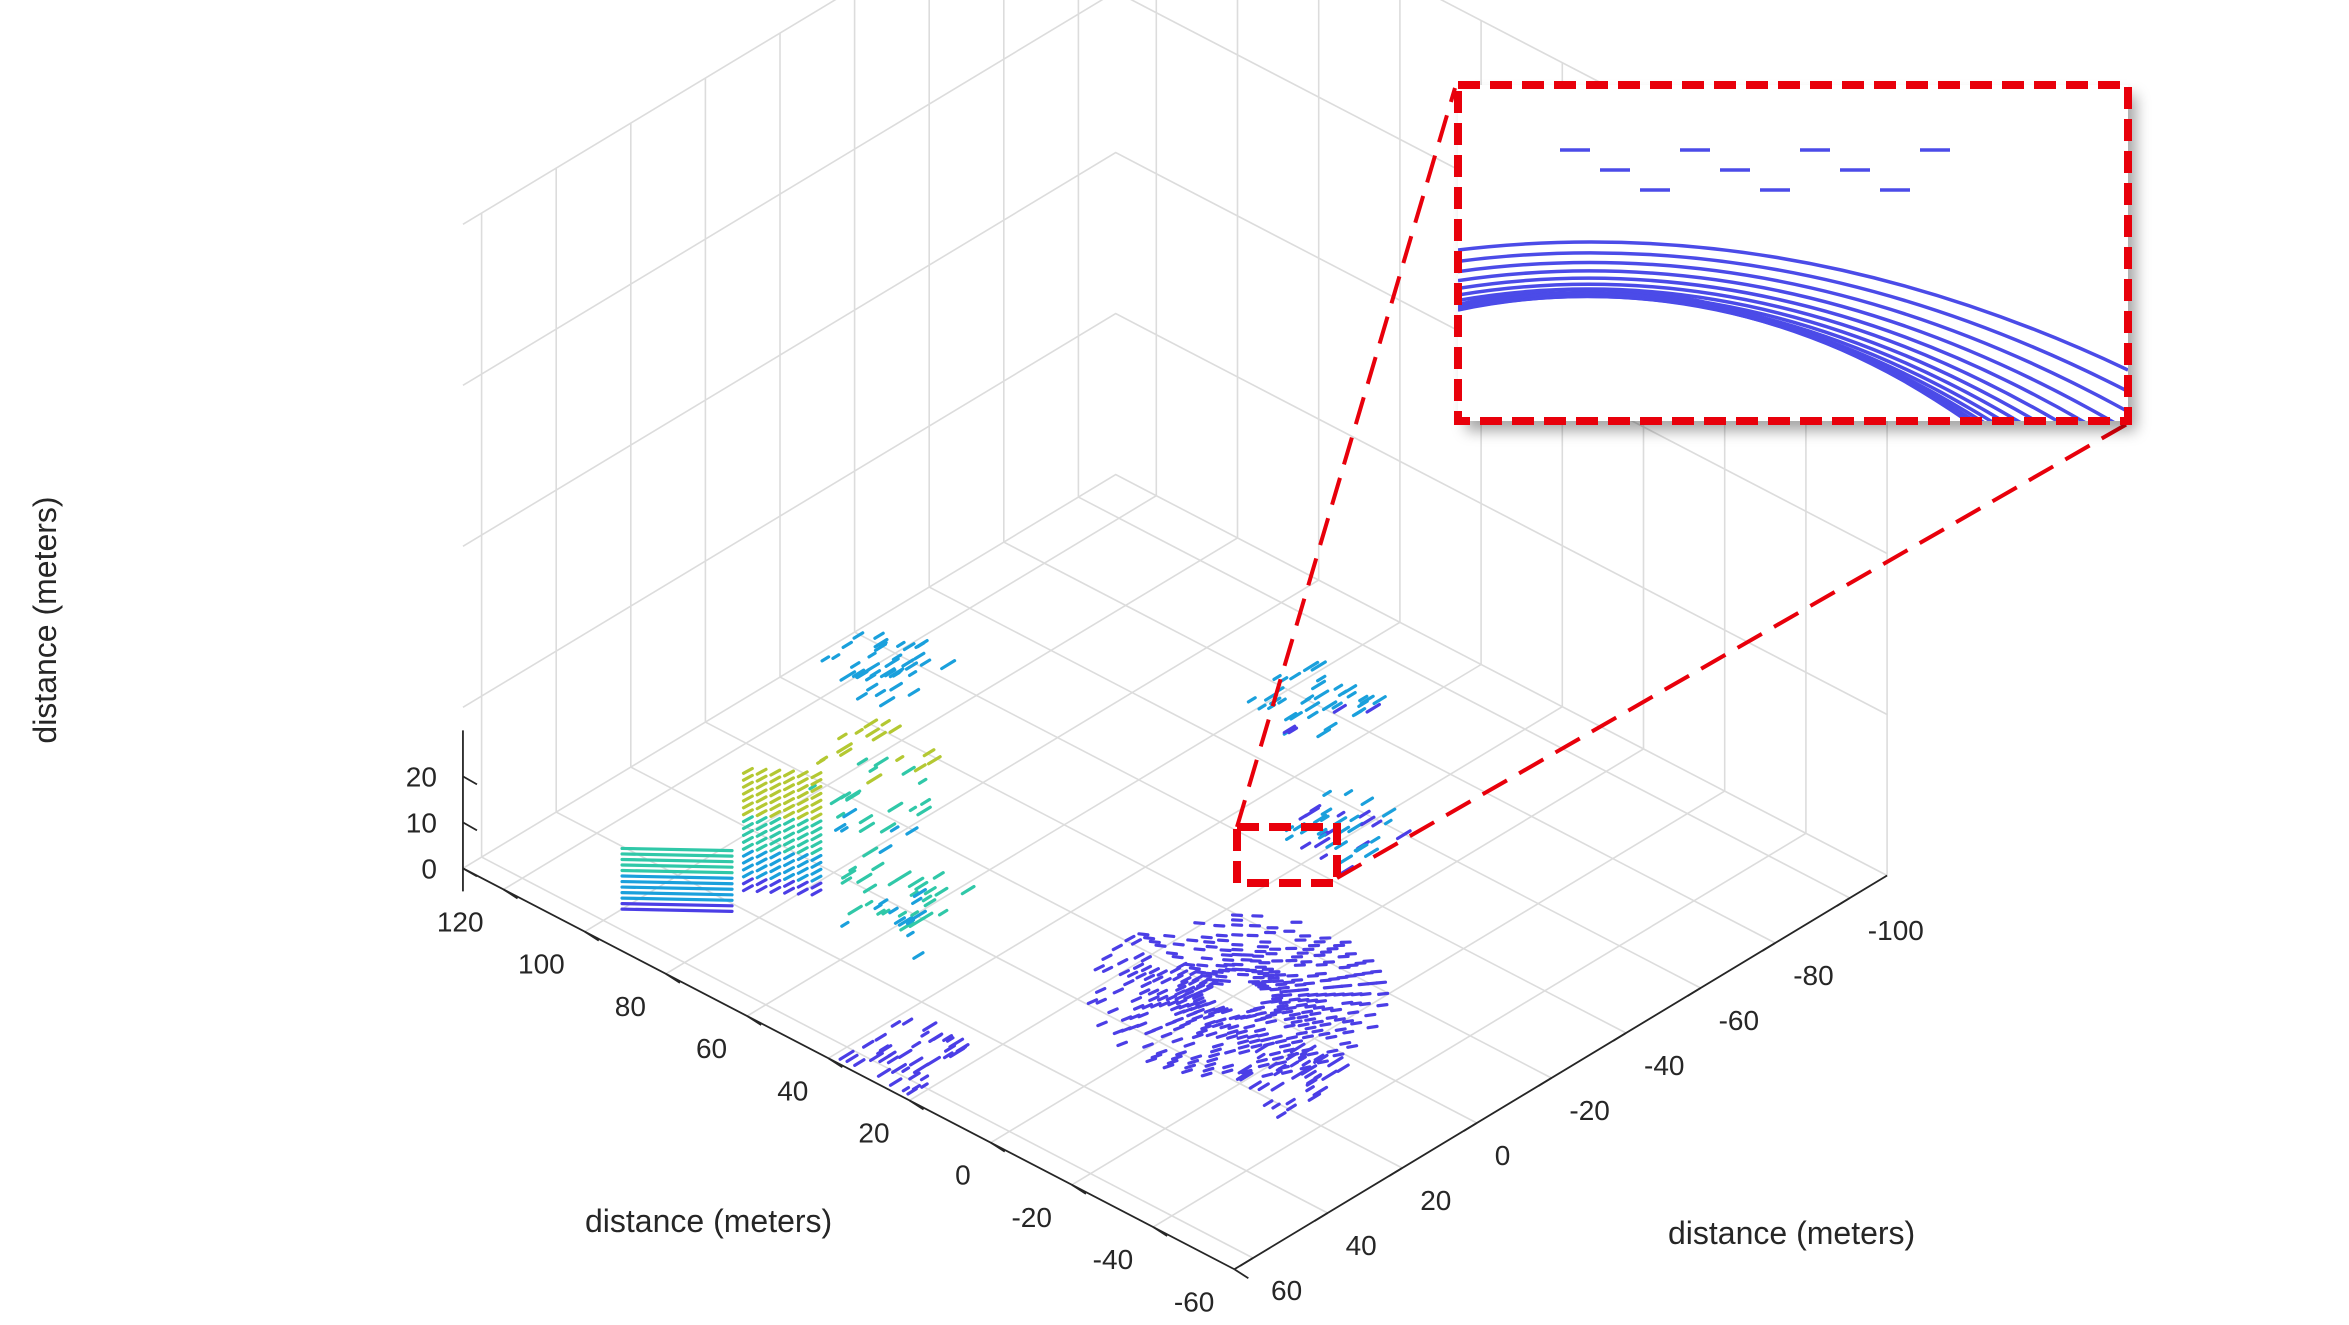 This screenshot has width=2349, height=1325. I want to click on z-tick, so click(470, 826).